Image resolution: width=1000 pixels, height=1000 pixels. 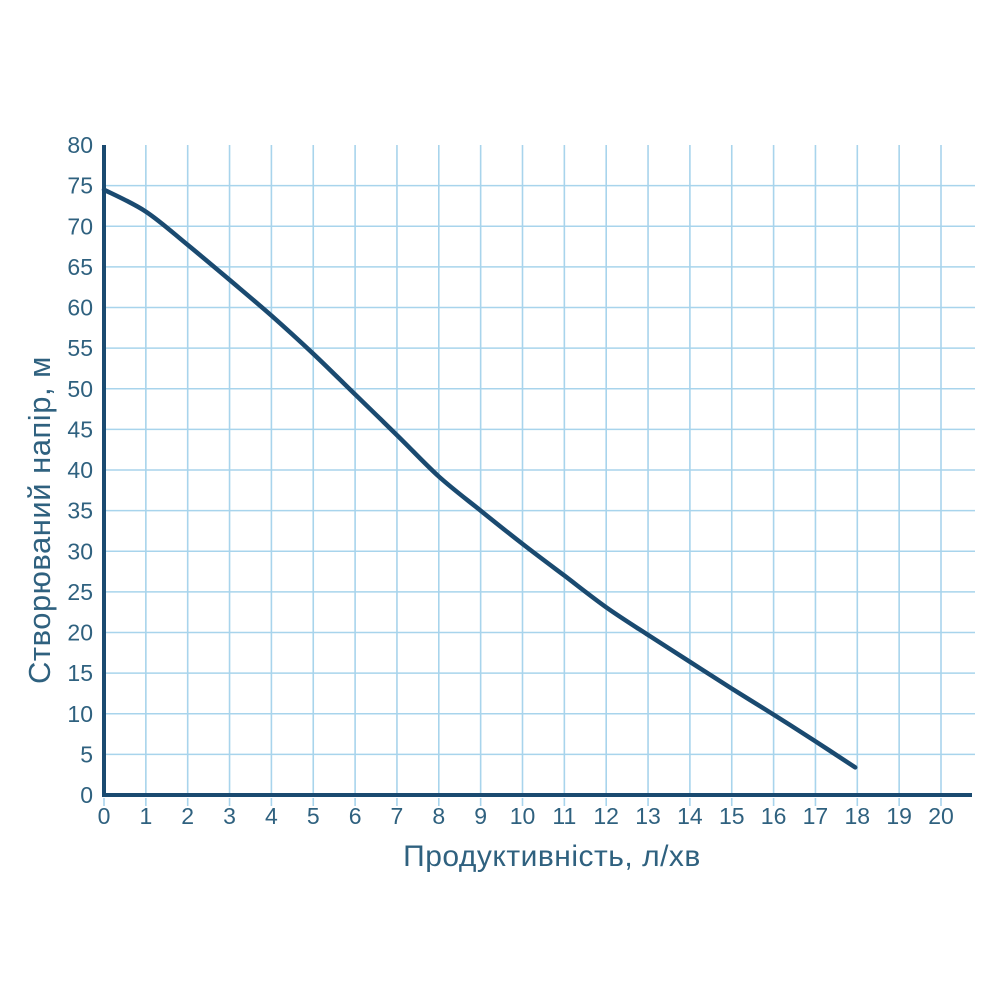 I want to click on x-tick-label: 13, so click(x=648, y=816).